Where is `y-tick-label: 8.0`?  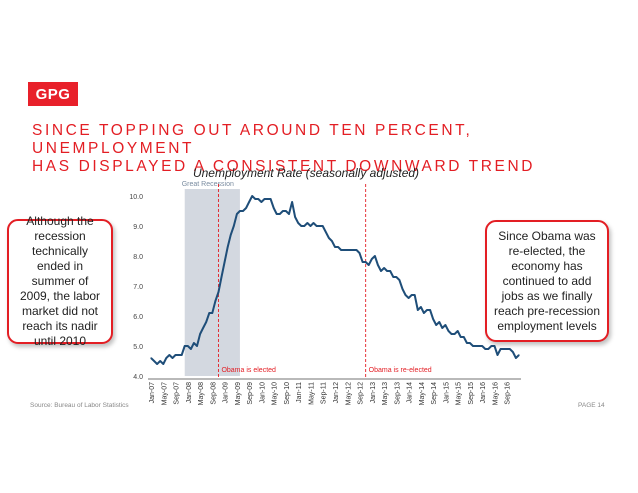 y-tick-label: 8.0 is located at coordinates (138, 257).